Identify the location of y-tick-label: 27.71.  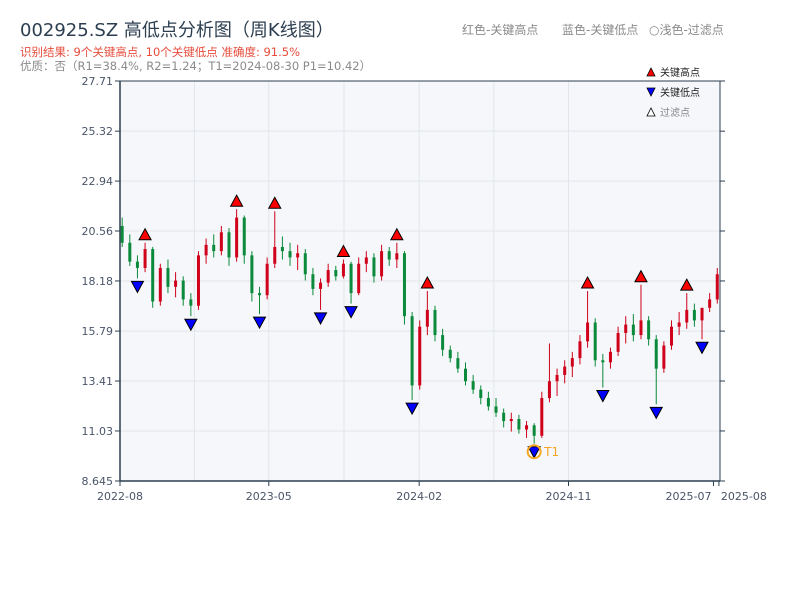
(98, 81).